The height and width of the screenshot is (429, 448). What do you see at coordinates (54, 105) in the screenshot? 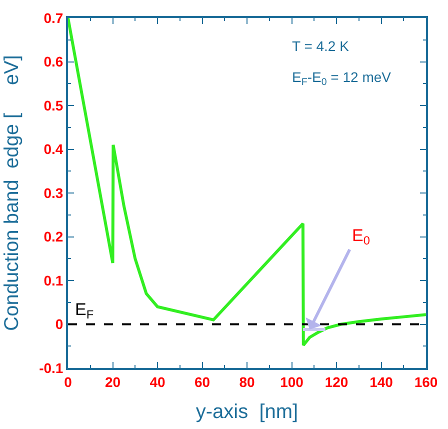
I see `y-tick-label: 0.5` at bounding box center [54, 105].